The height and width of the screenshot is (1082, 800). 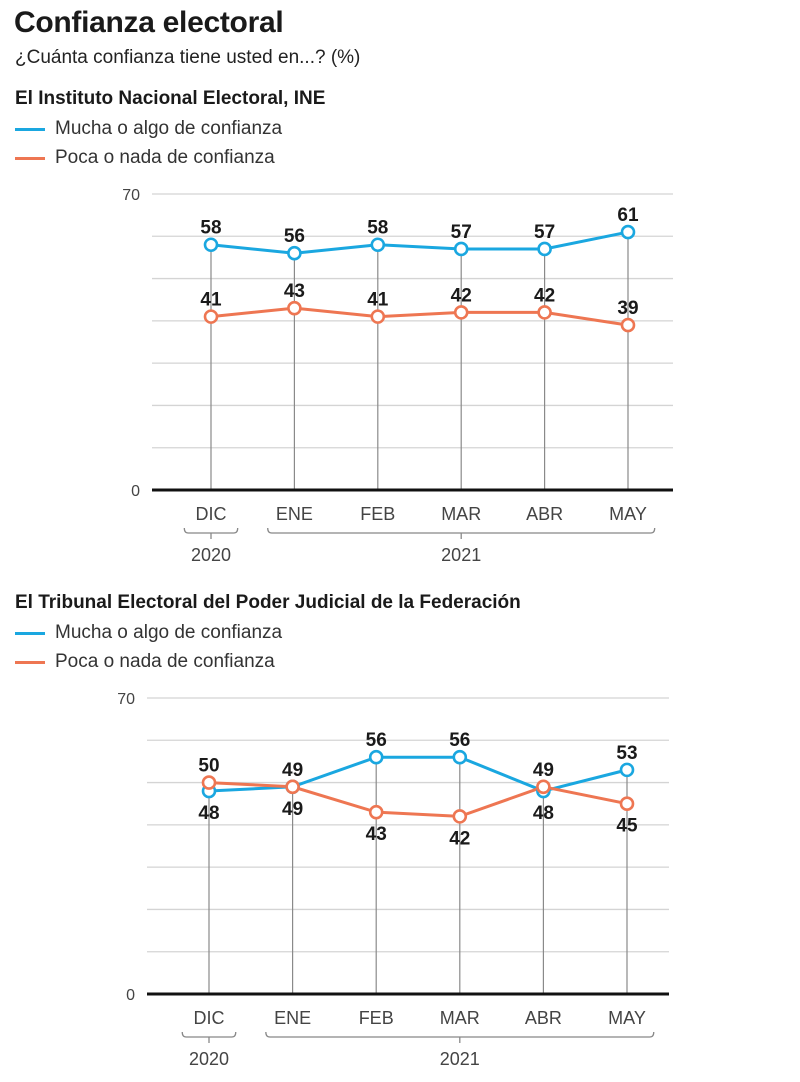 What do you see at coordinates (419, 242) in the screenshot?
I see `series-line-mucha` at bounding box center [419, 242].